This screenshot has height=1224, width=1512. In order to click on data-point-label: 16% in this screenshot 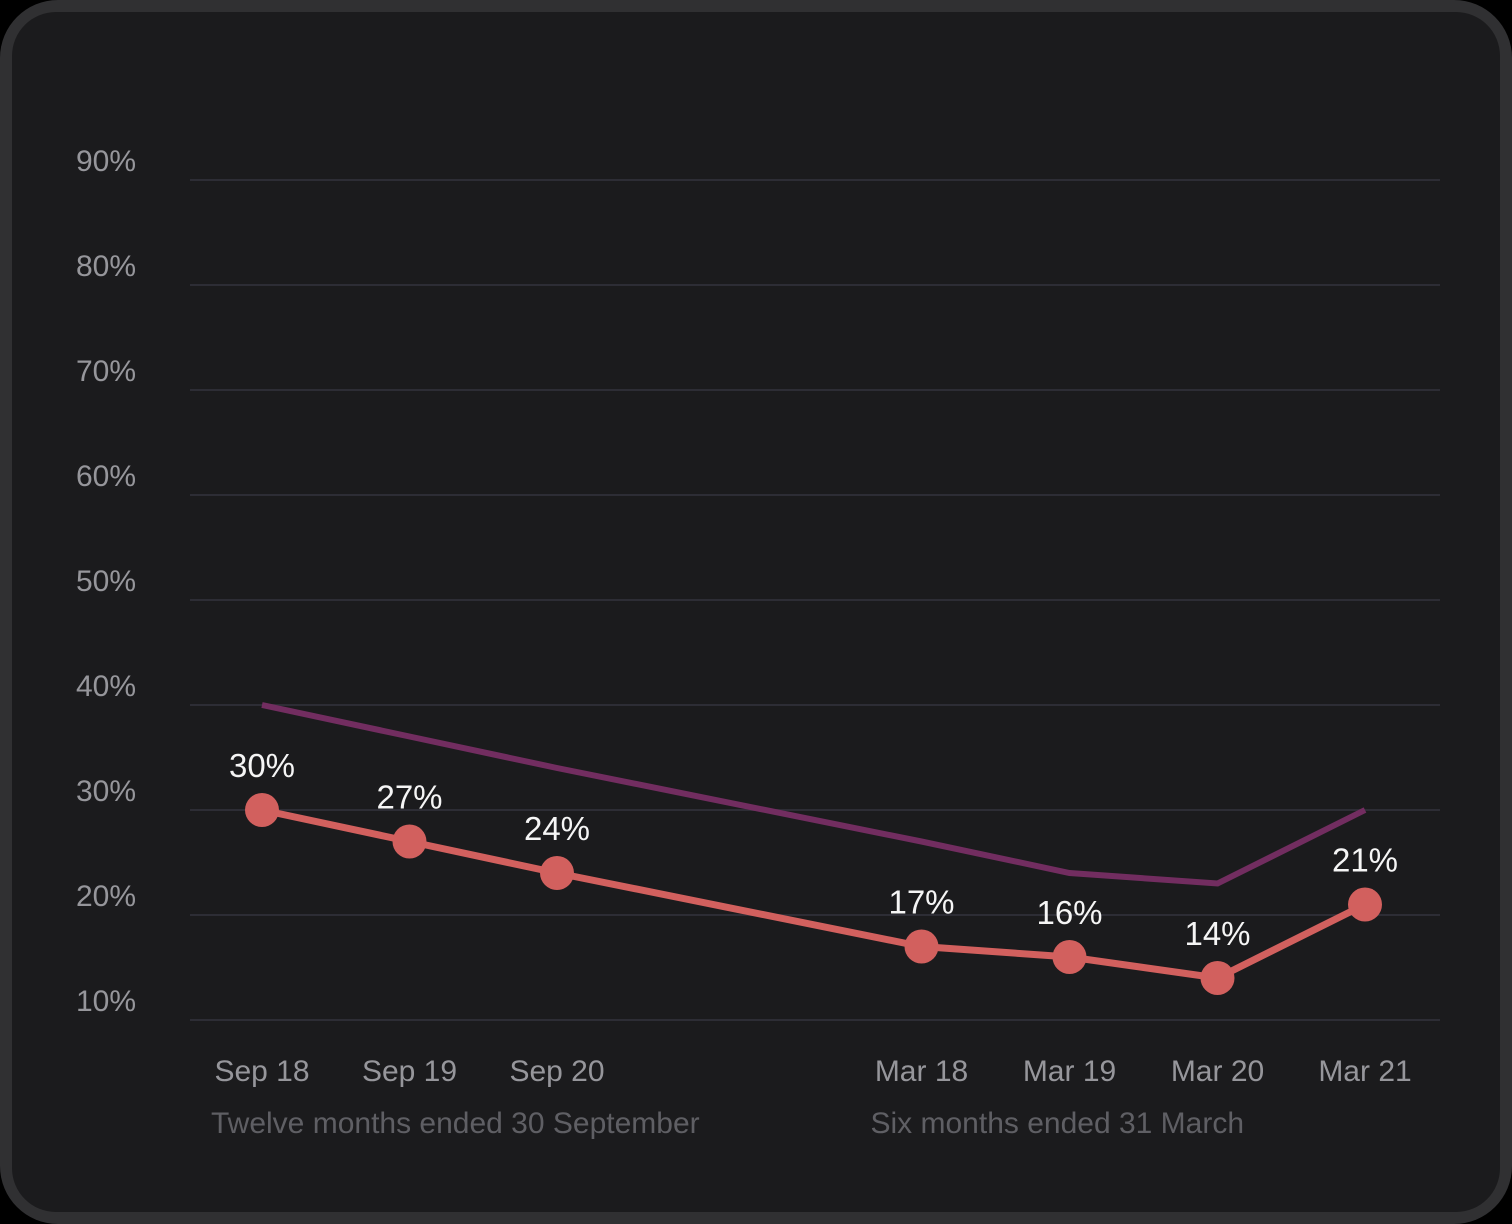, I will do `click(1069, 912)`.